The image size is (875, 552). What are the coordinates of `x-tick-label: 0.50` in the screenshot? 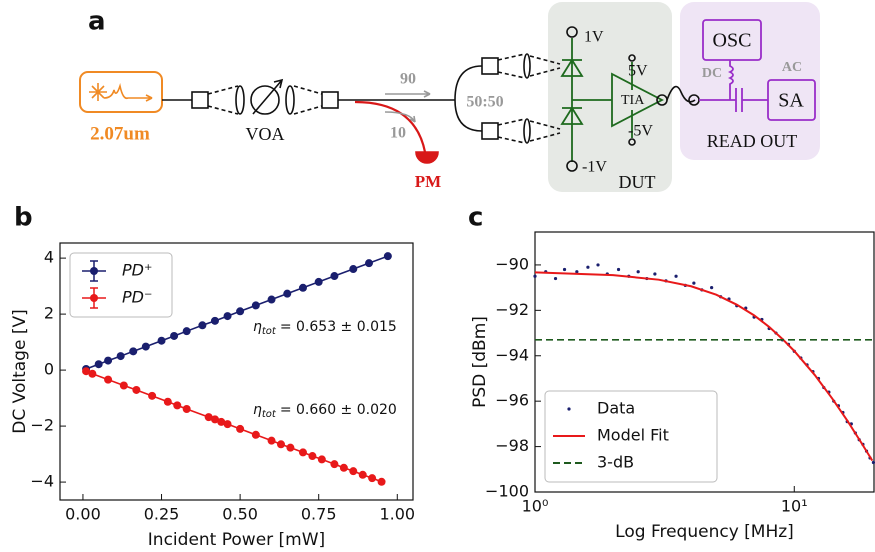 It's located at (240, 514).